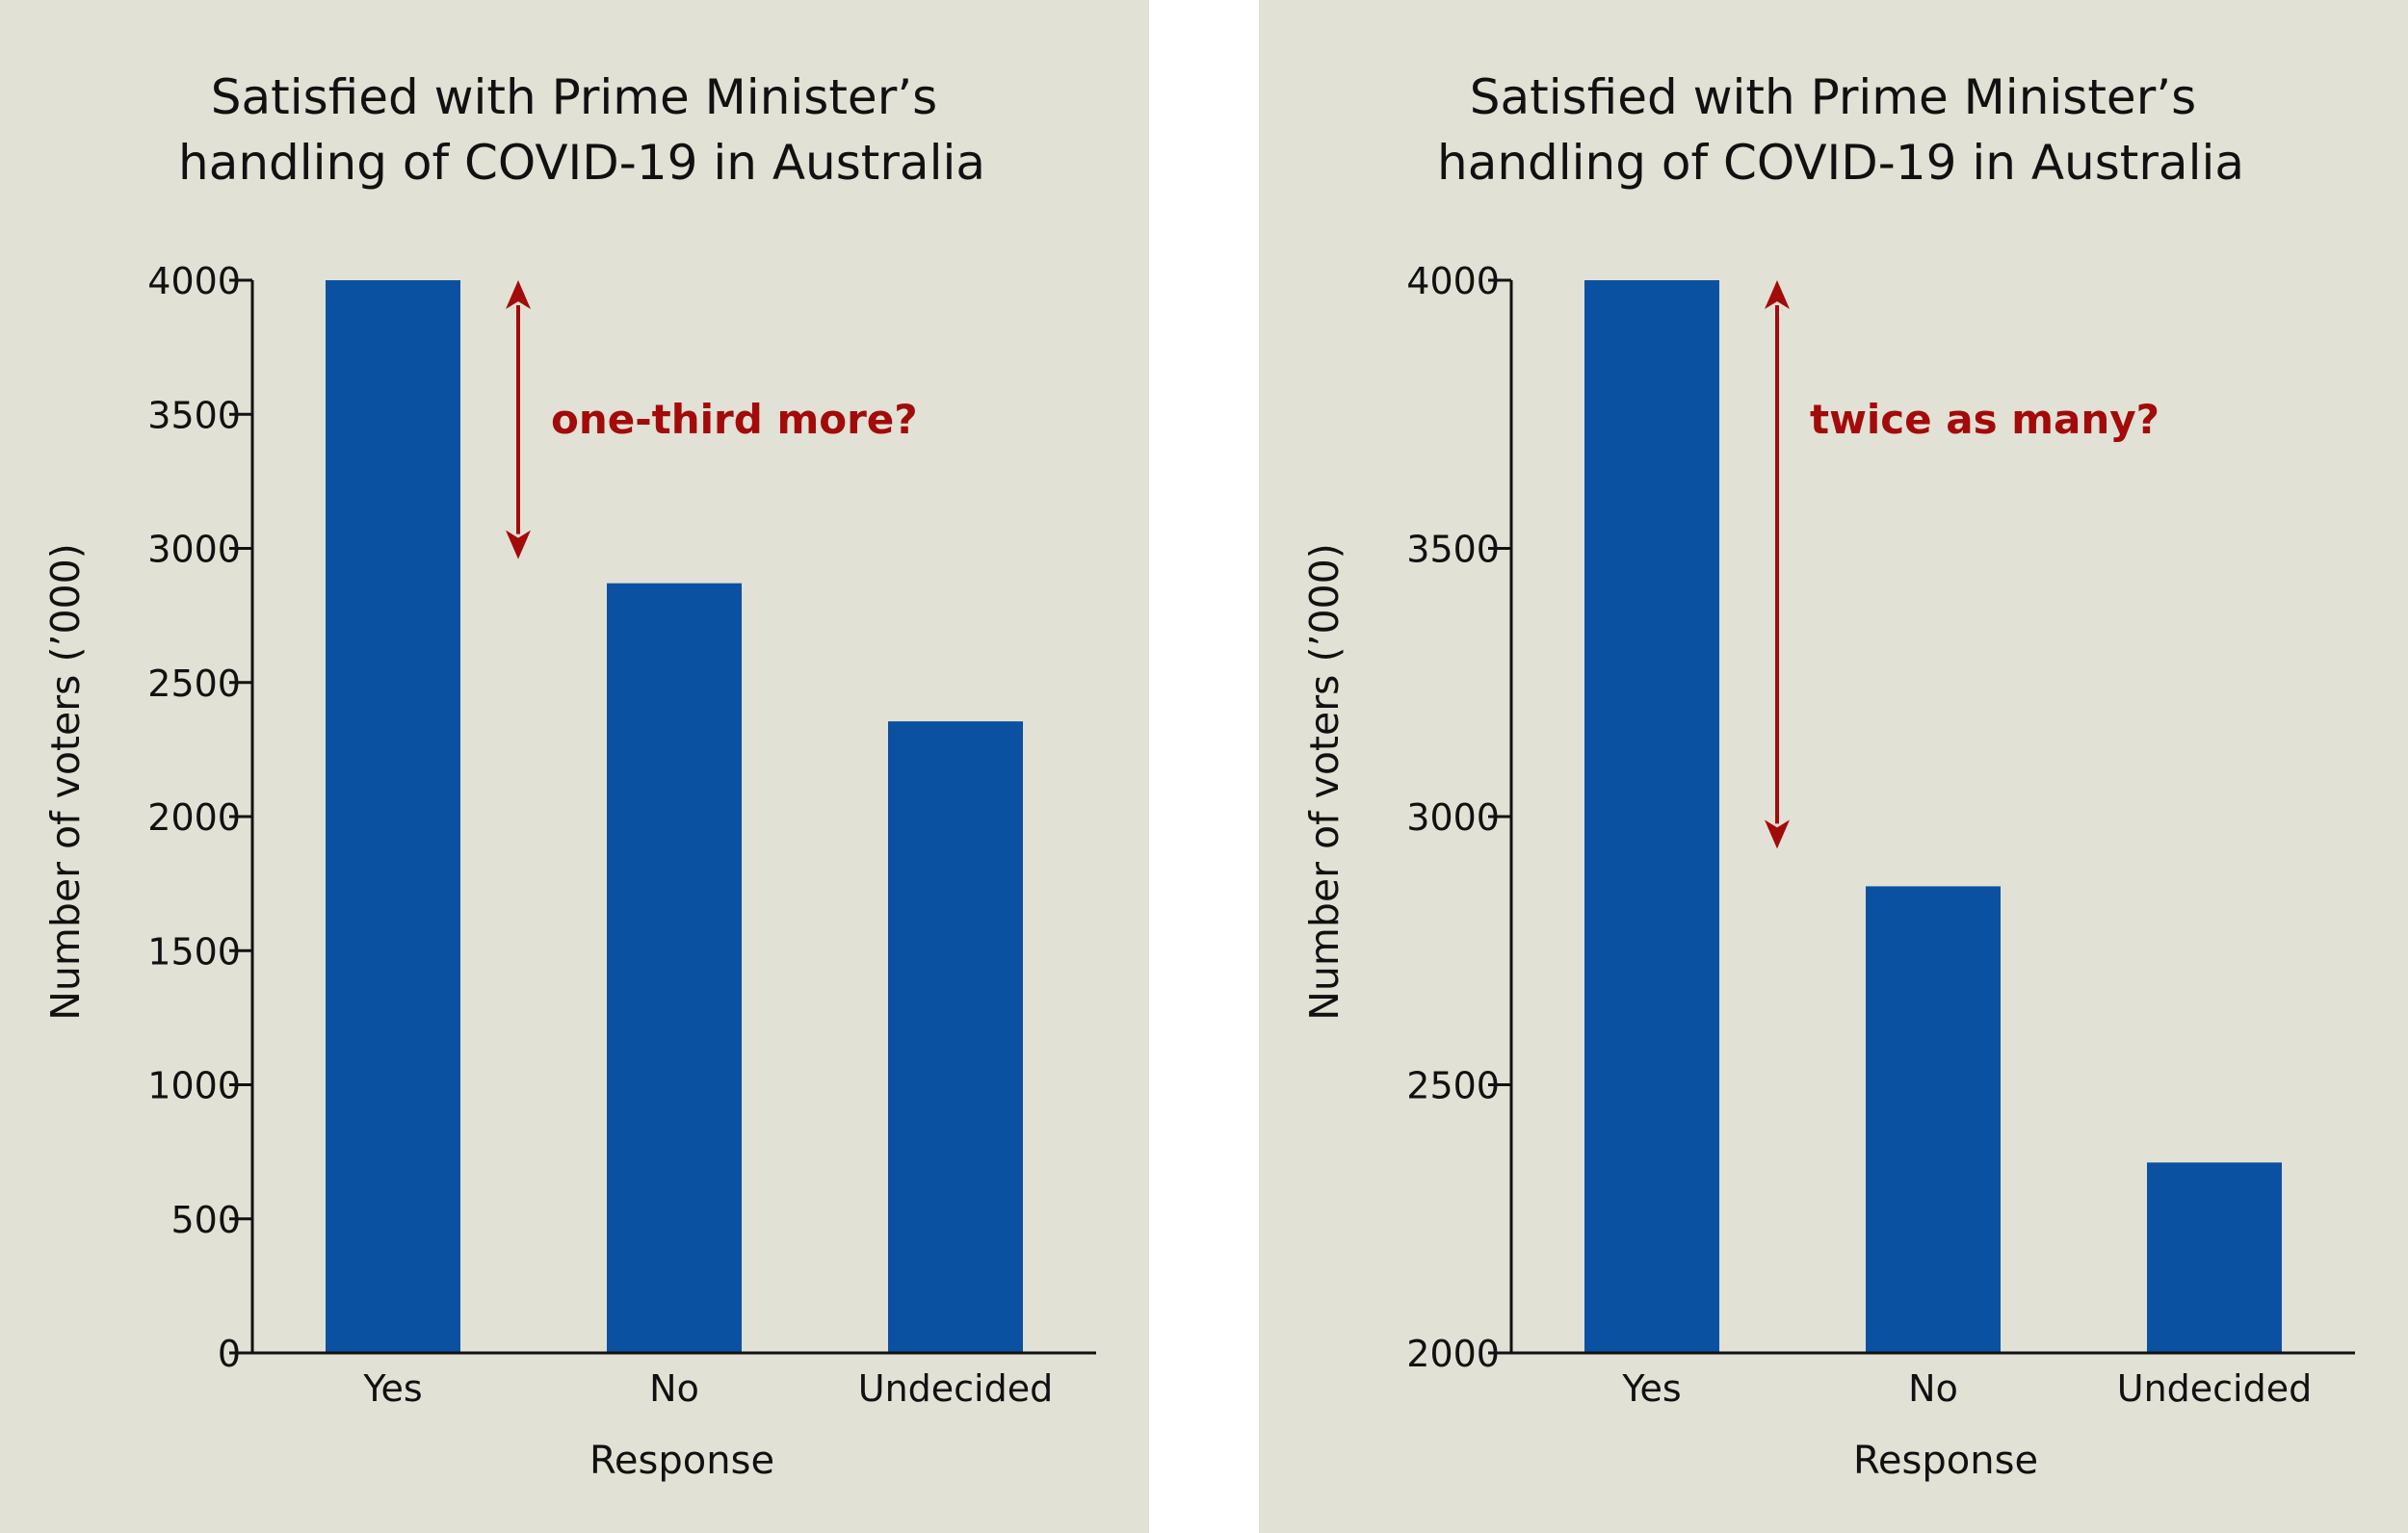 The image size is (2408, 1533). I want to click on annotation-text: one-third more?, so click(734, 419).